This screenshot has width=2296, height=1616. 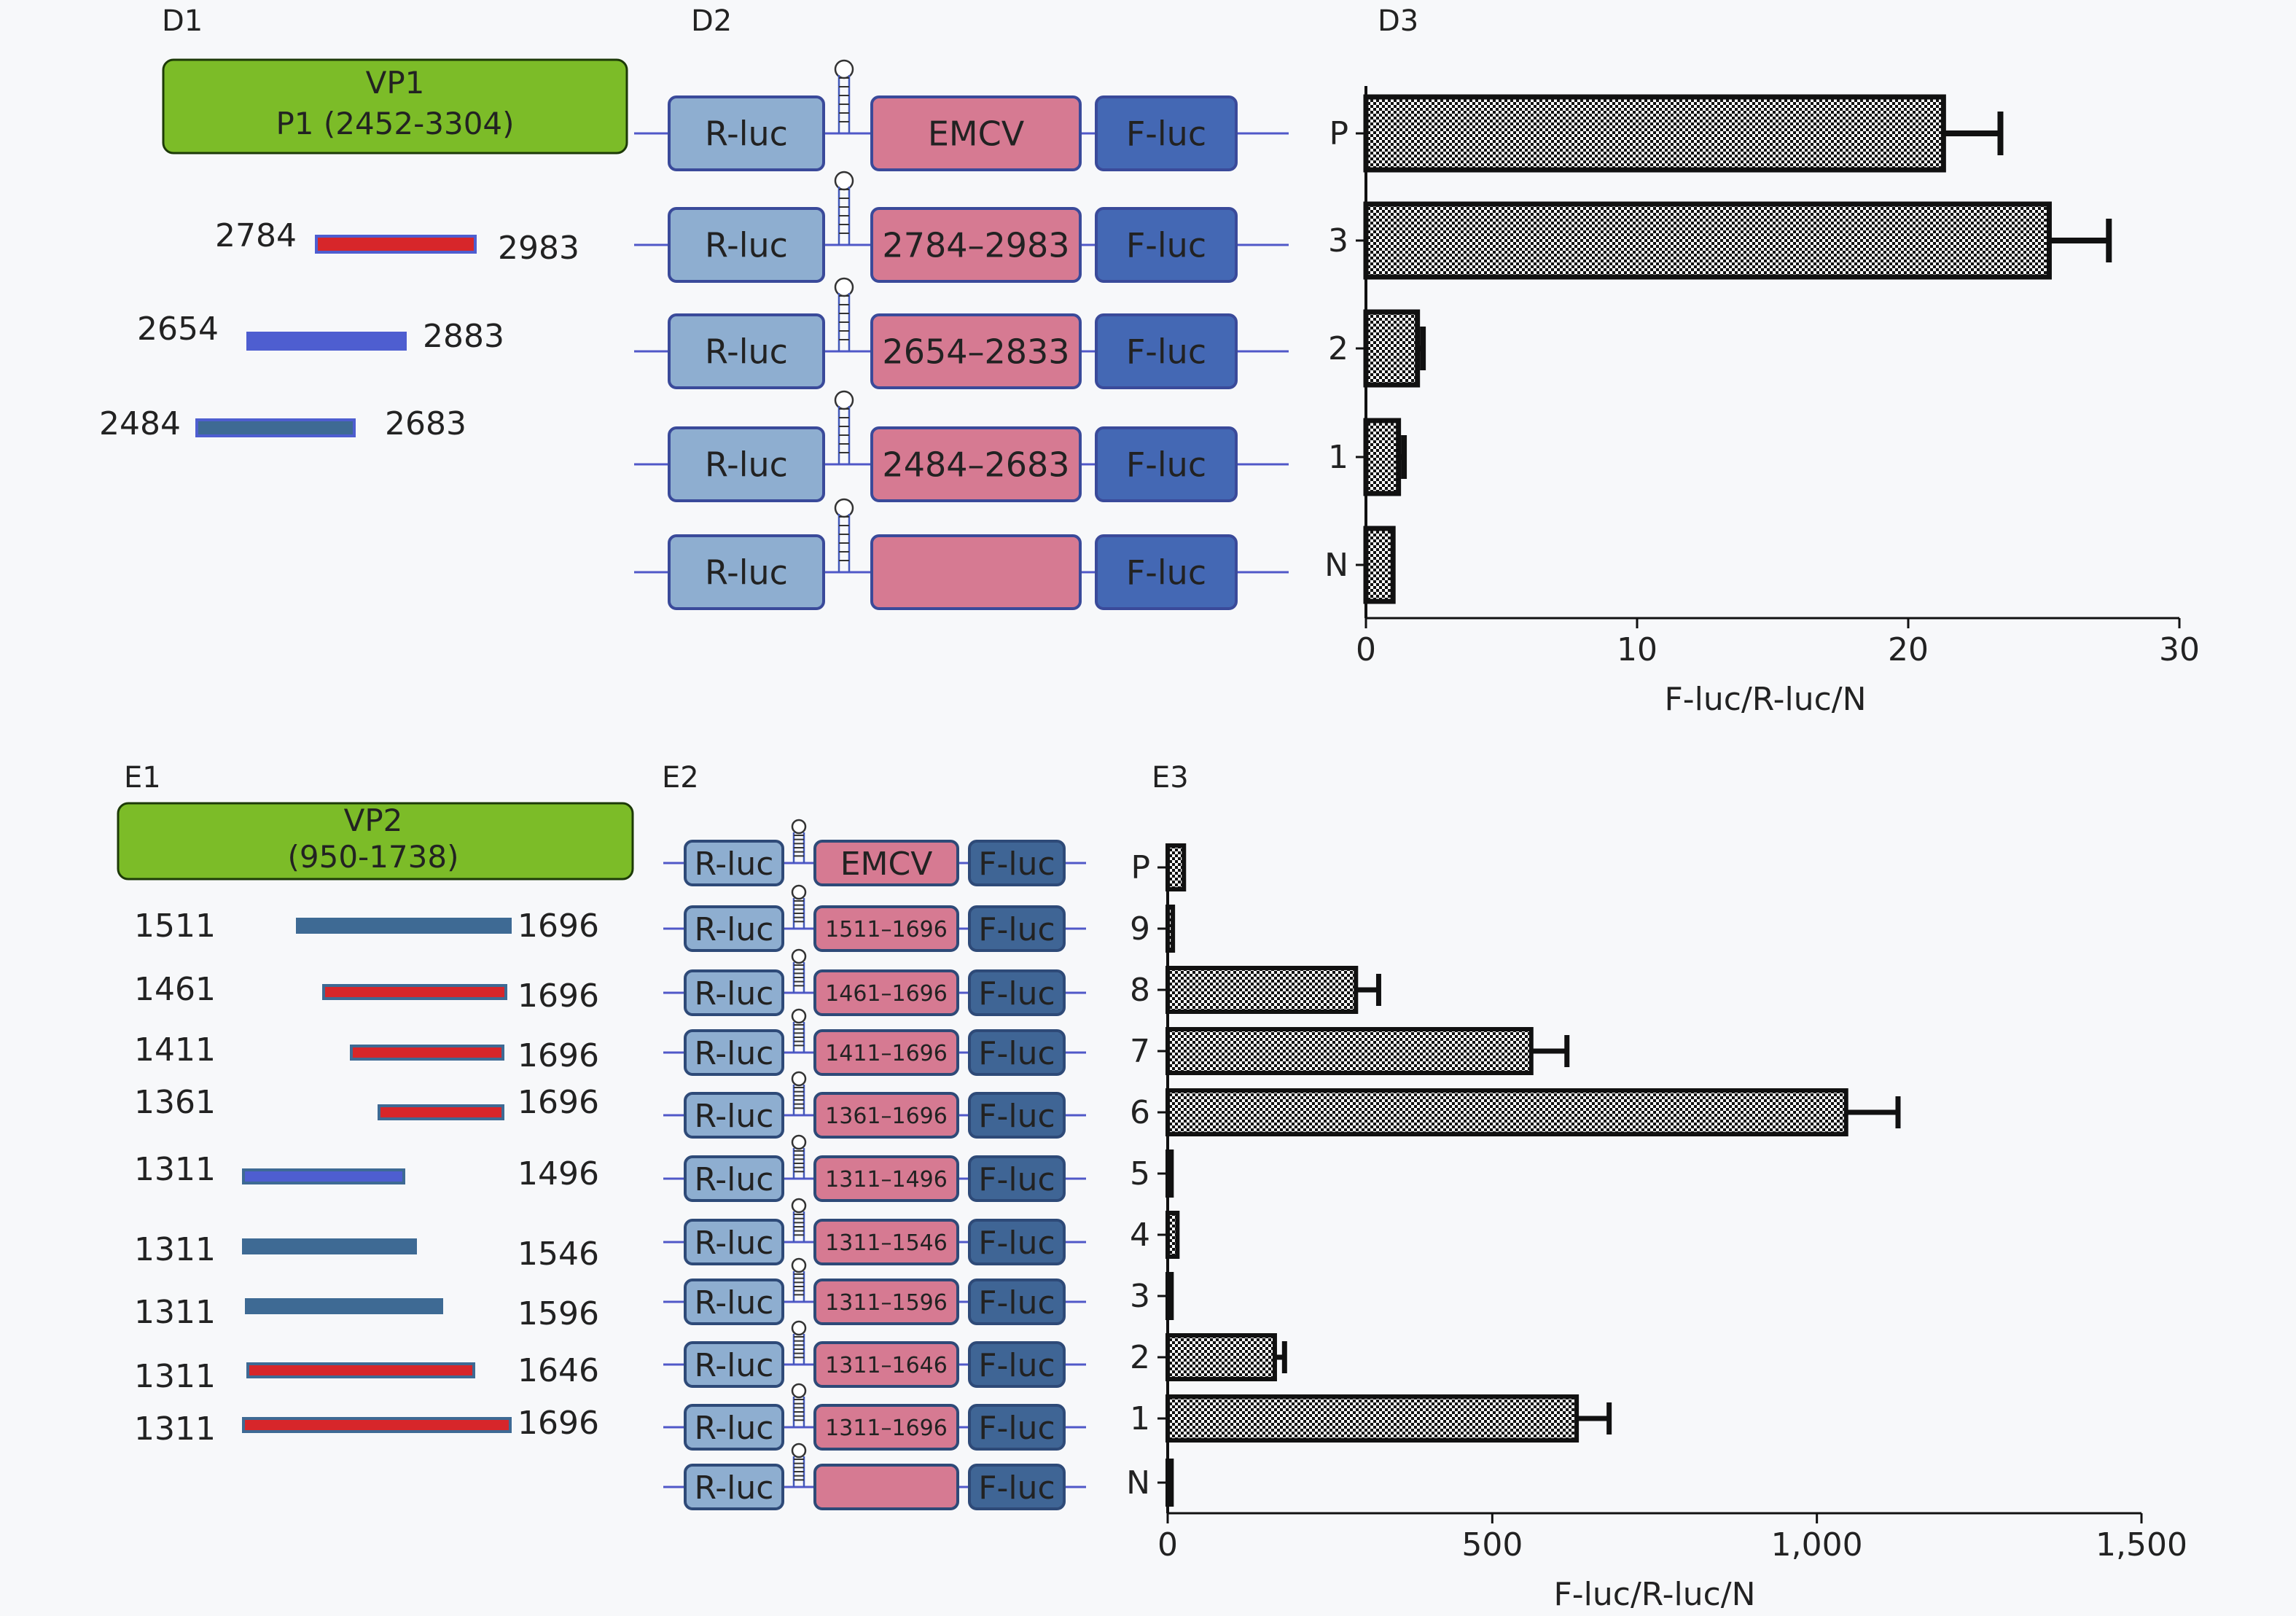 I want to click on panel-label-e1: E1, so click(x=143, y=778).